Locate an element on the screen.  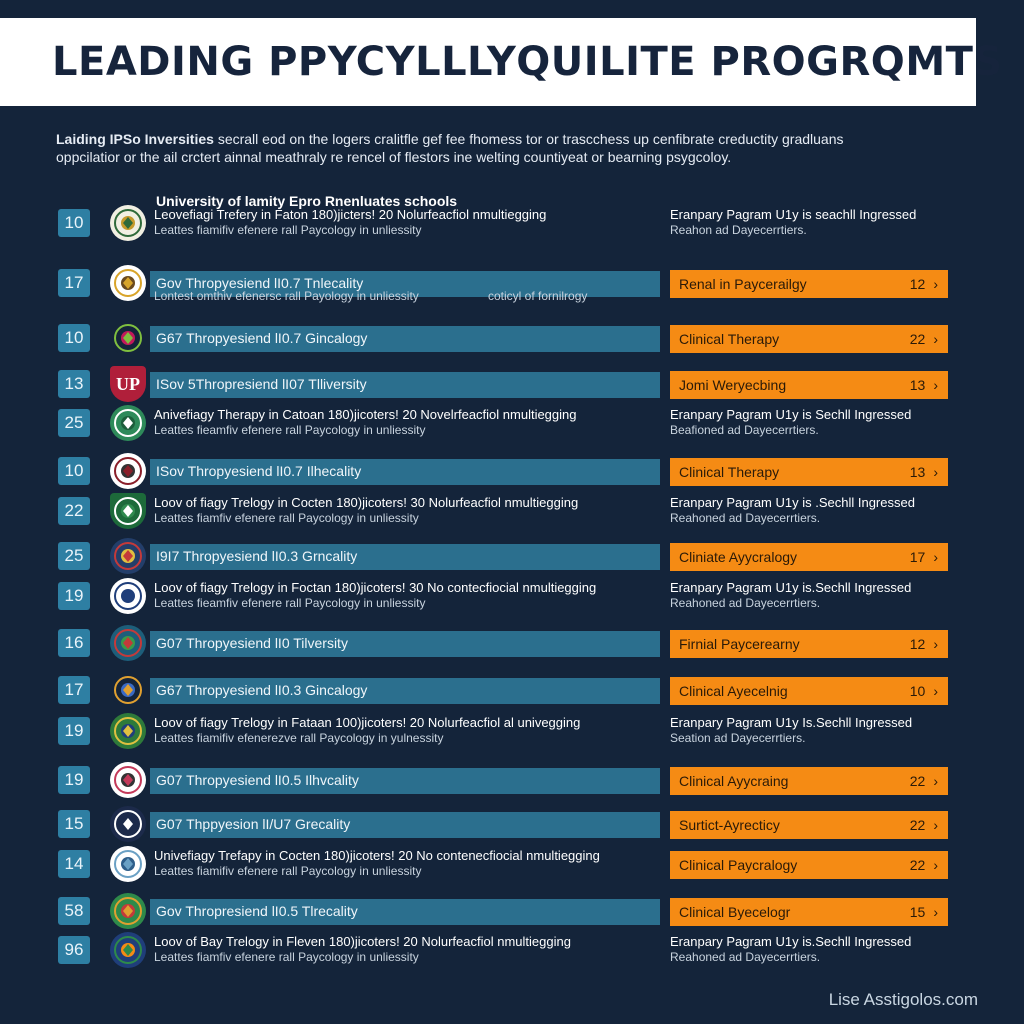
program-tag-label: Clinical Ayycraing is located at coordinates (734, 781).